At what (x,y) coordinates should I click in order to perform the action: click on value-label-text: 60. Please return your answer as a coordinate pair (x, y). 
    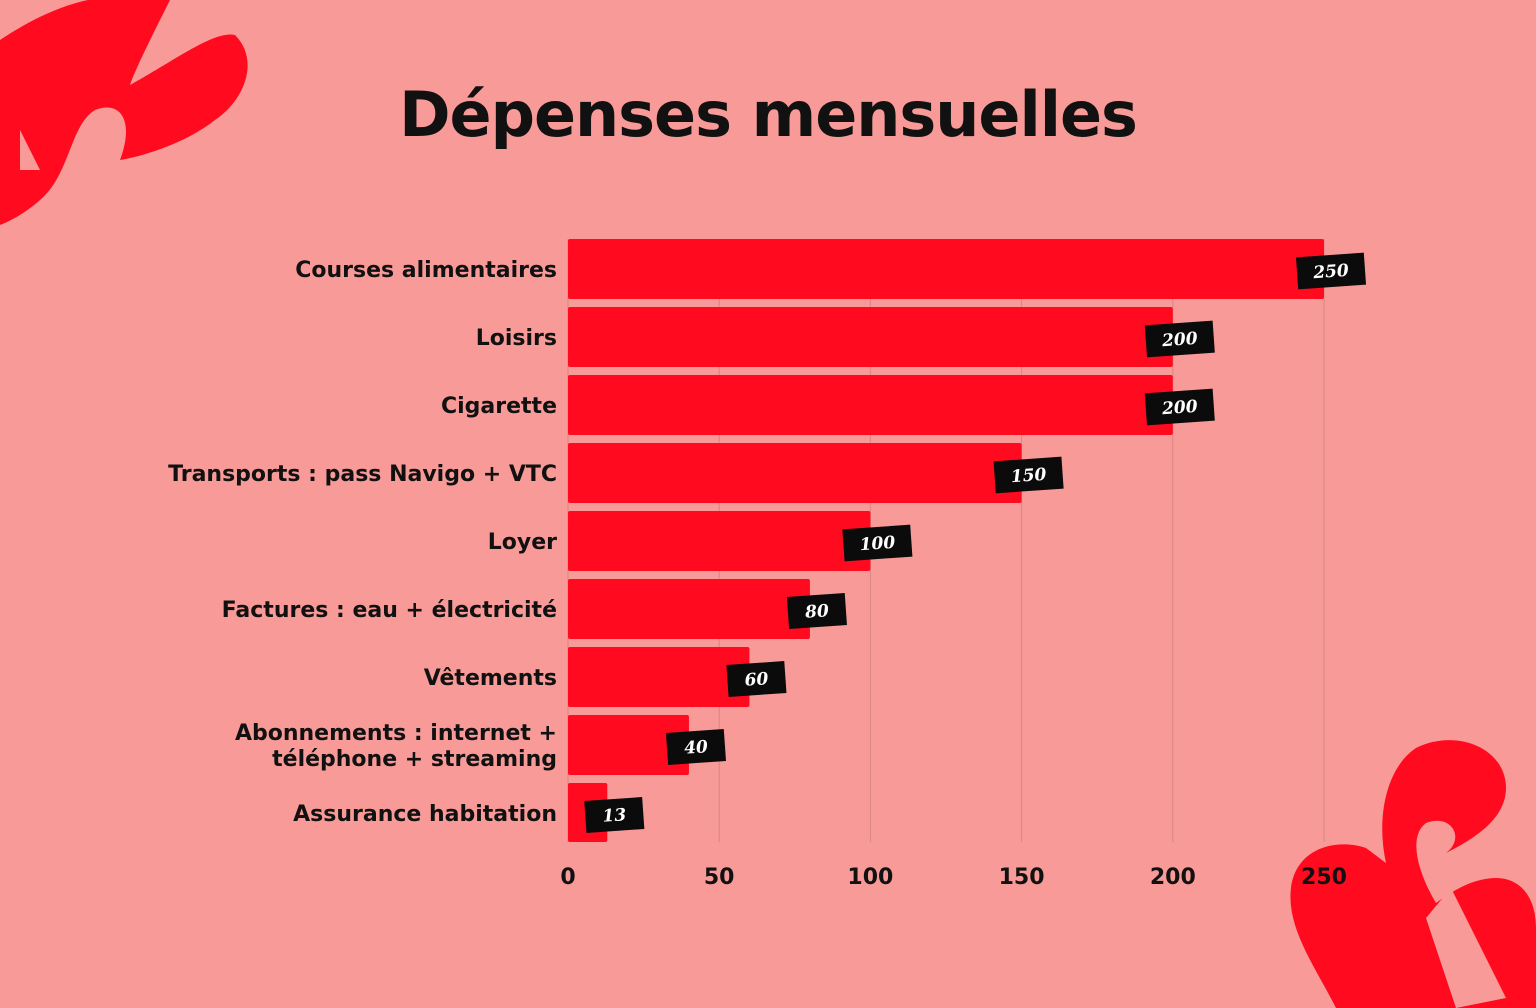
    Looking at the image, I should click on (756, 680).